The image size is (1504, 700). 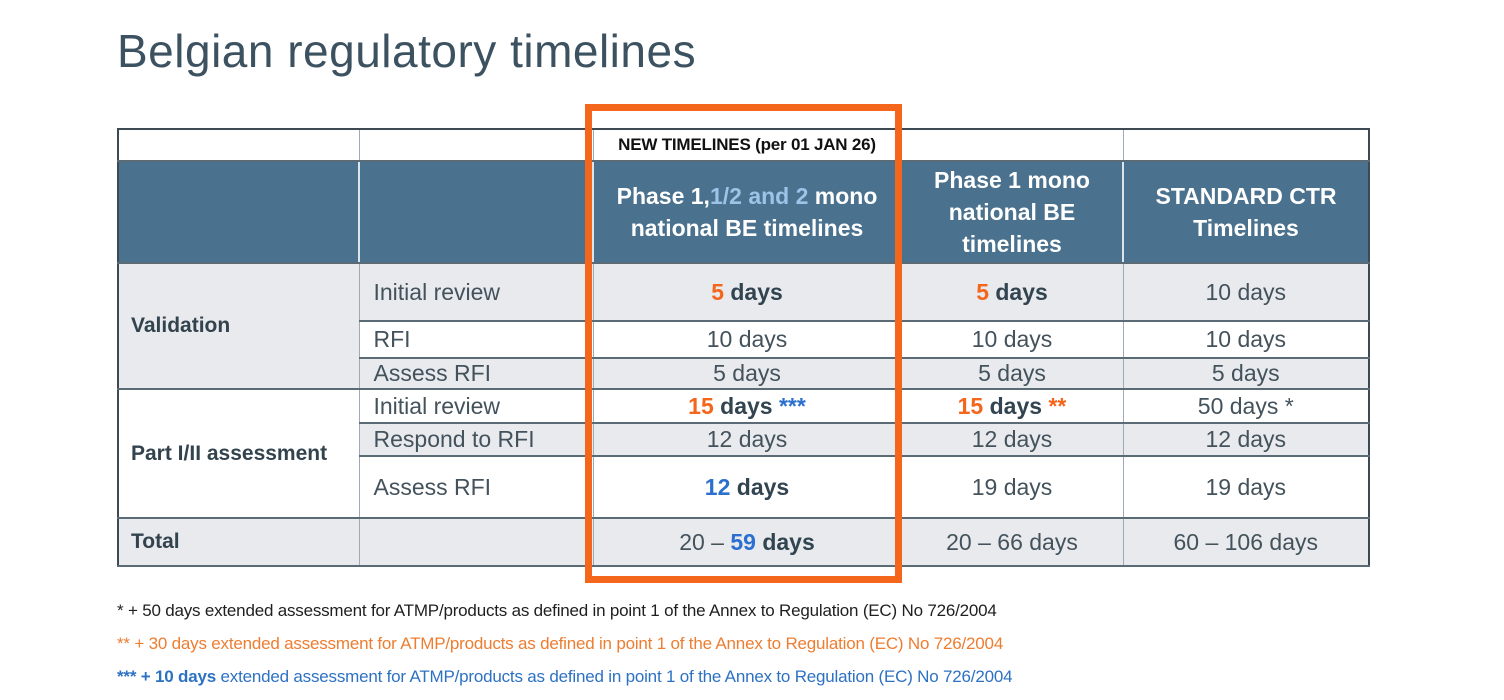 I want to click on text-part: 12, so click(x=717, y=486).